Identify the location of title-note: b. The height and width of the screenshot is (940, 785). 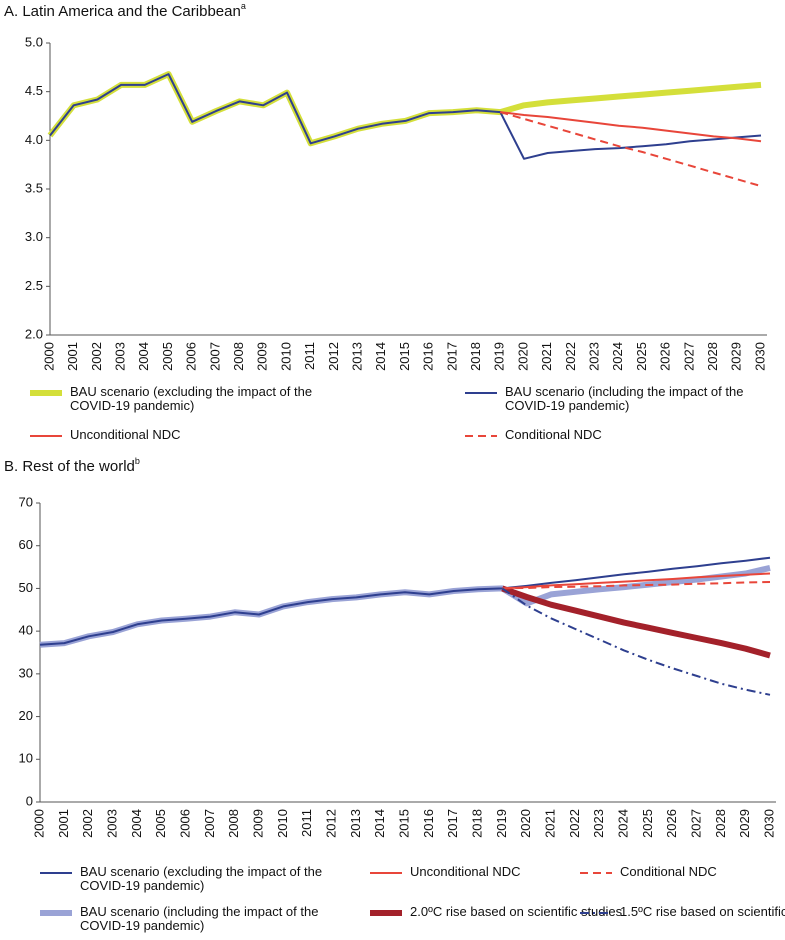
(137, 461).